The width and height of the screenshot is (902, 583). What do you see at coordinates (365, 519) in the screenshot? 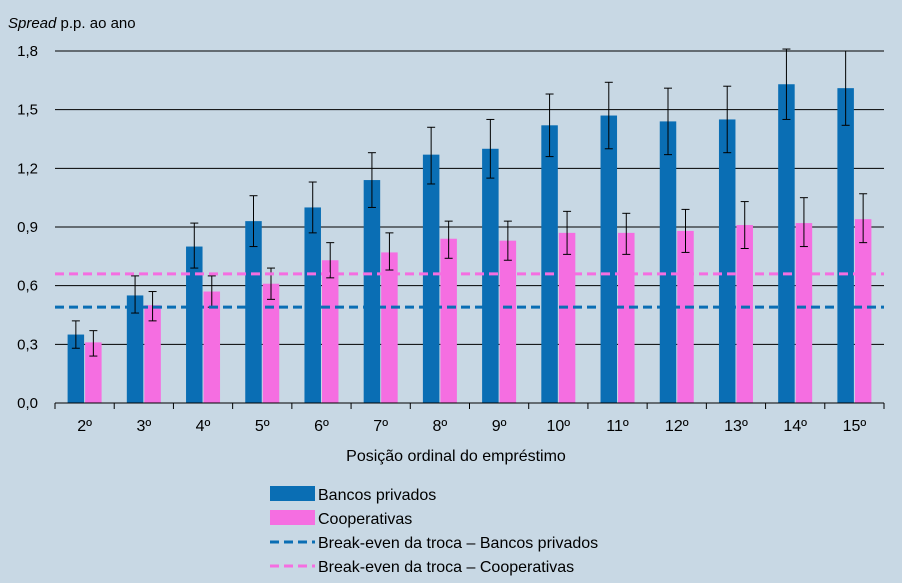
I see `legend-label: Cooperativas` at bounding box center [365, 519].